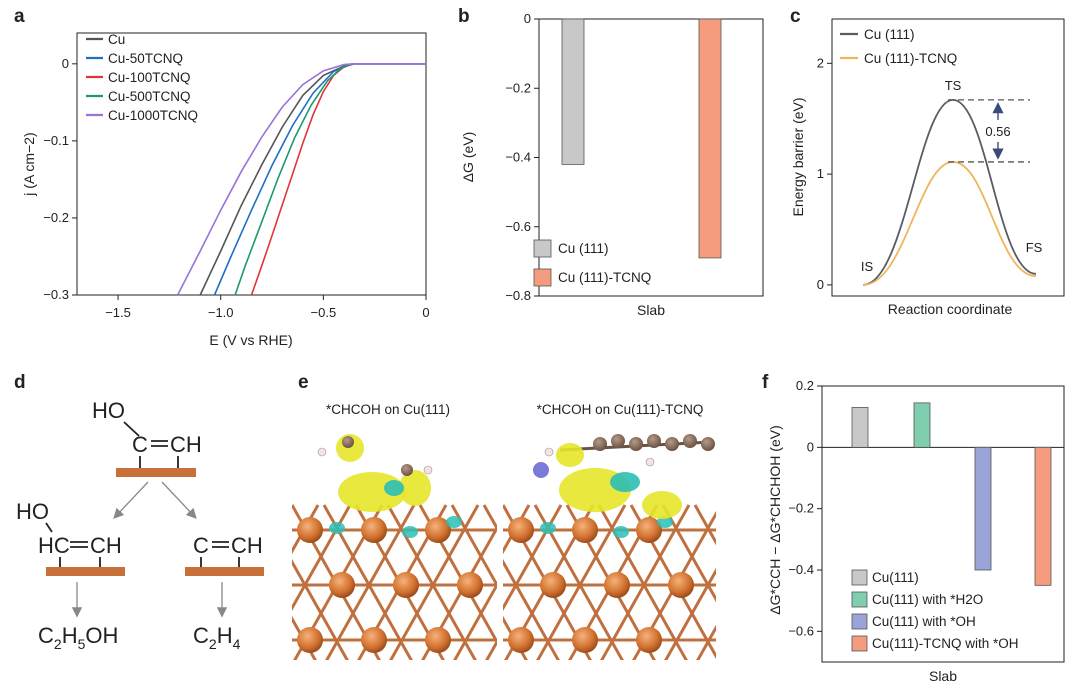 Image resolution: width=1080 pixels, height=690 pixels. I want to click on chart-a-xlabel: E (V vs RHE), so click(250, 340).